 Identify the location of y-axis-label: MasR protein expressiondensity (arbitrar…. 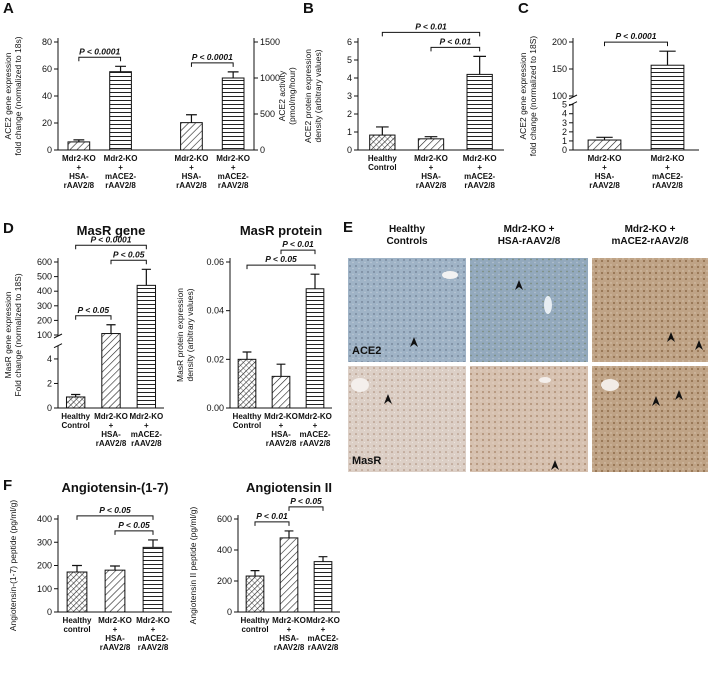
(185, 335).